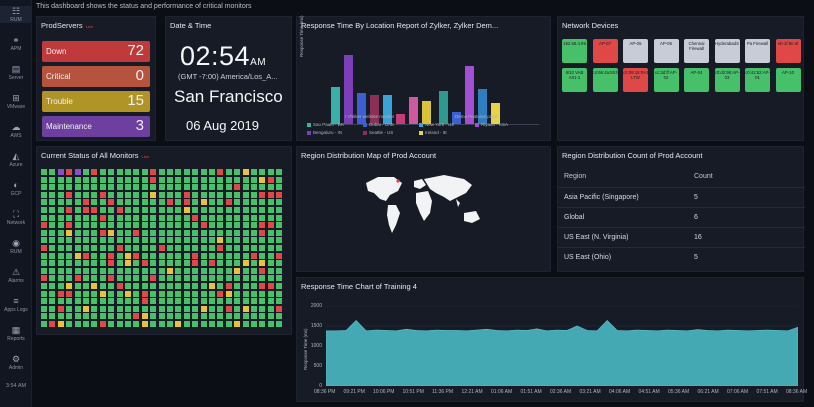 Image resolution: width=814 pixels, height=407 pixels. Describe the element at coordinates (96, 51) in the screenshot. I see `stat-down: Down 72` at that location.